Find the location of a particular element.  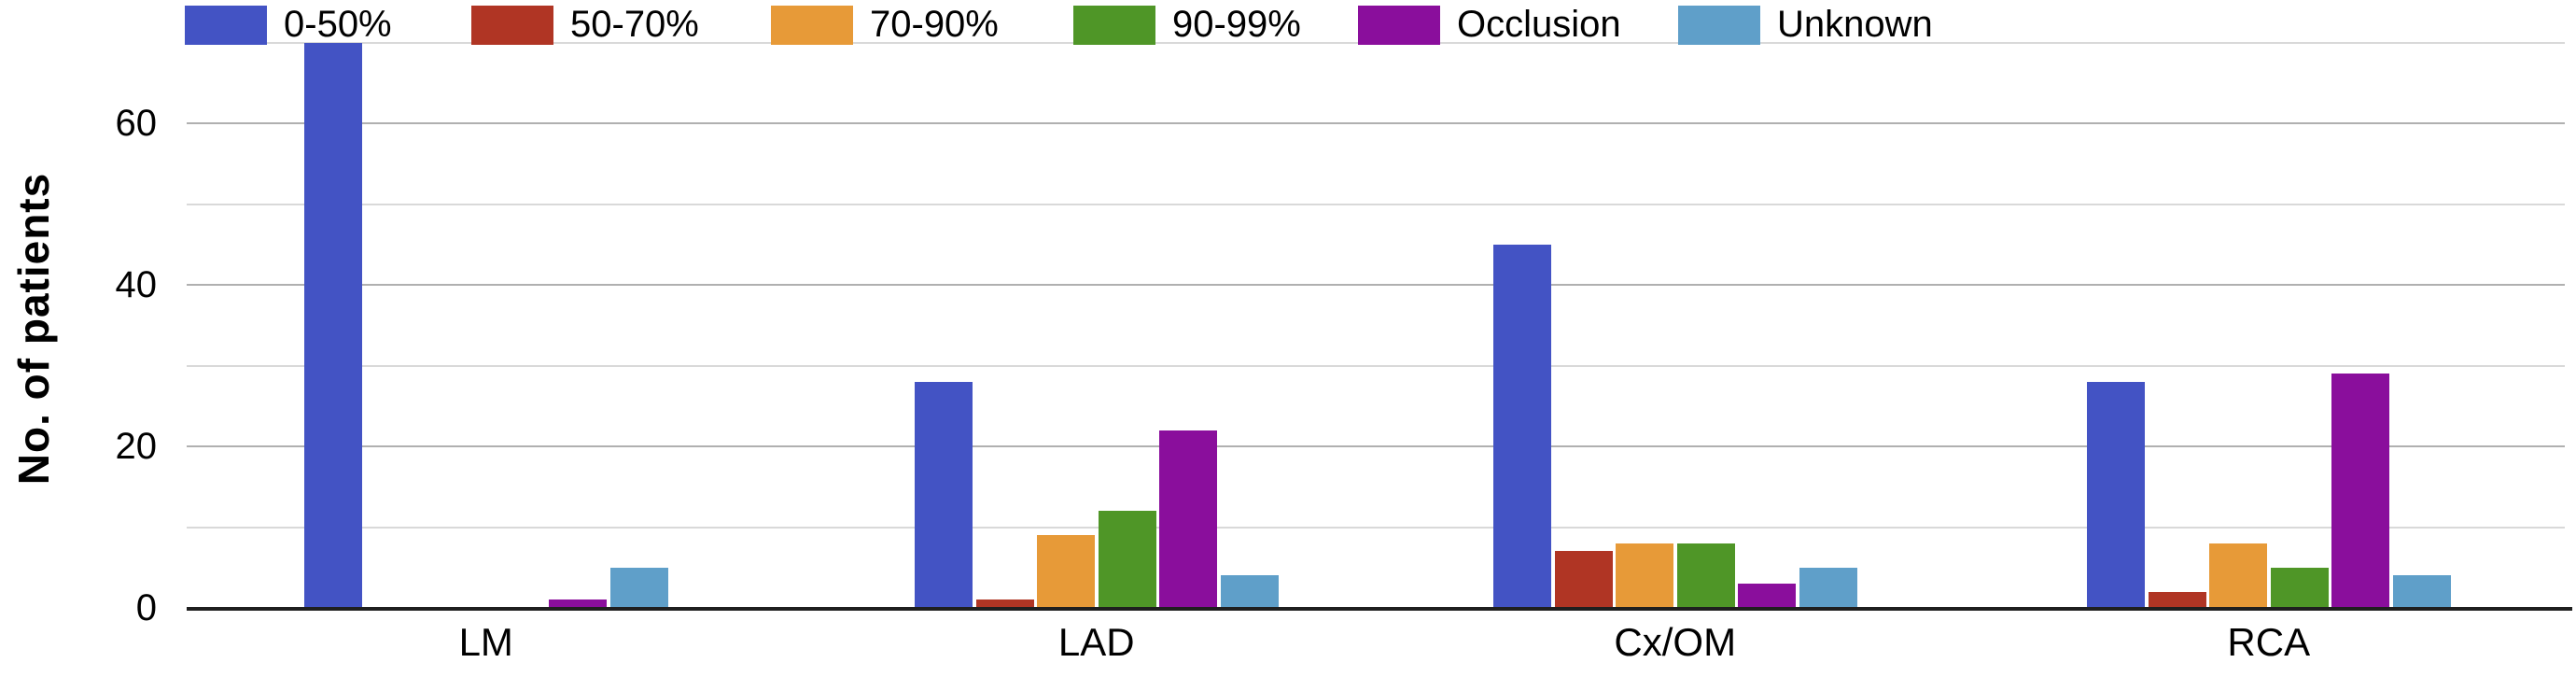

category-label: LM is located at coordinates (485, 642).